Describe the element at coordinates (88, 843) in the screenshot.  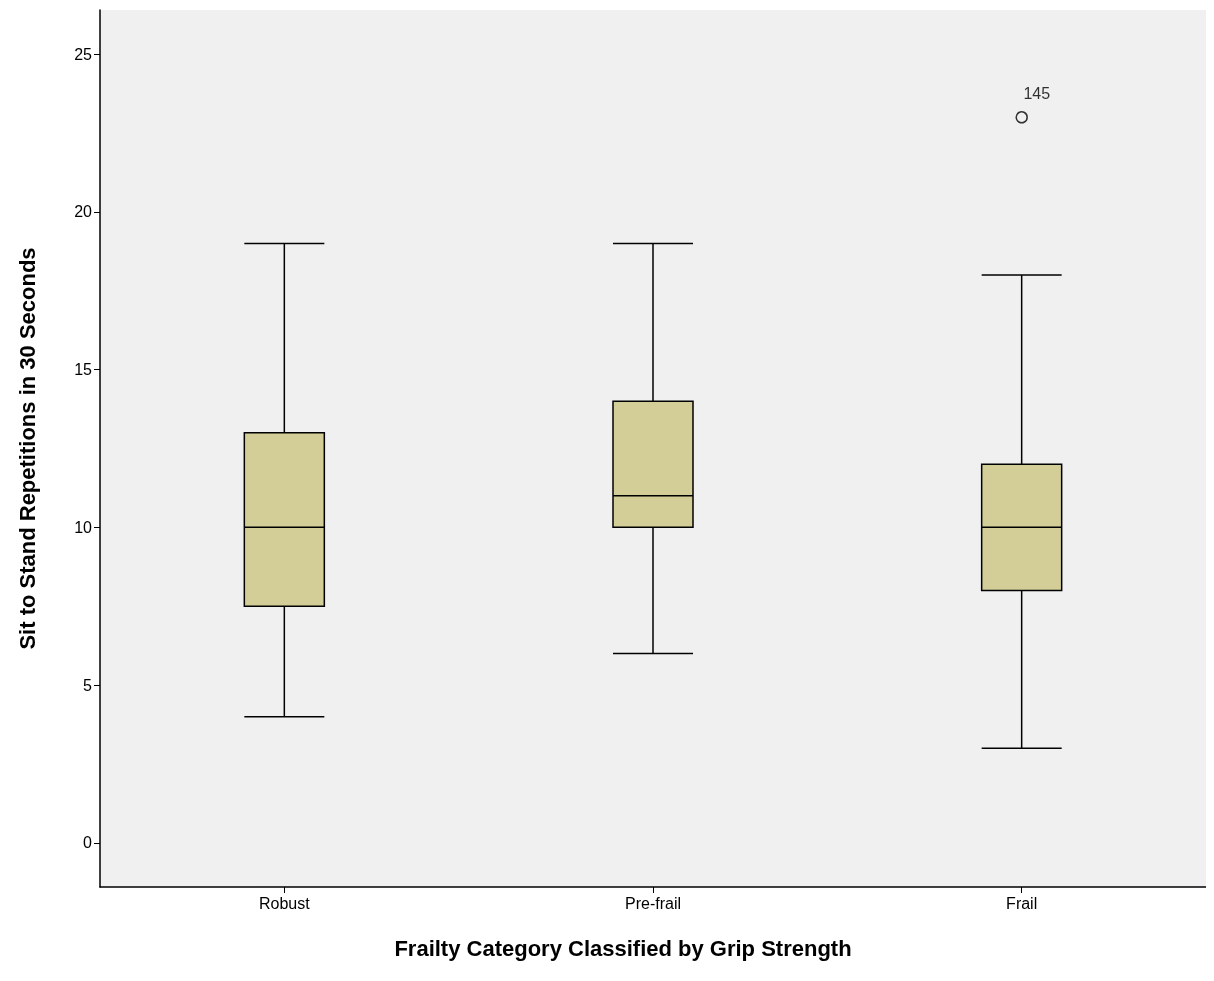
I see `y-tick-label: 0` at that location.